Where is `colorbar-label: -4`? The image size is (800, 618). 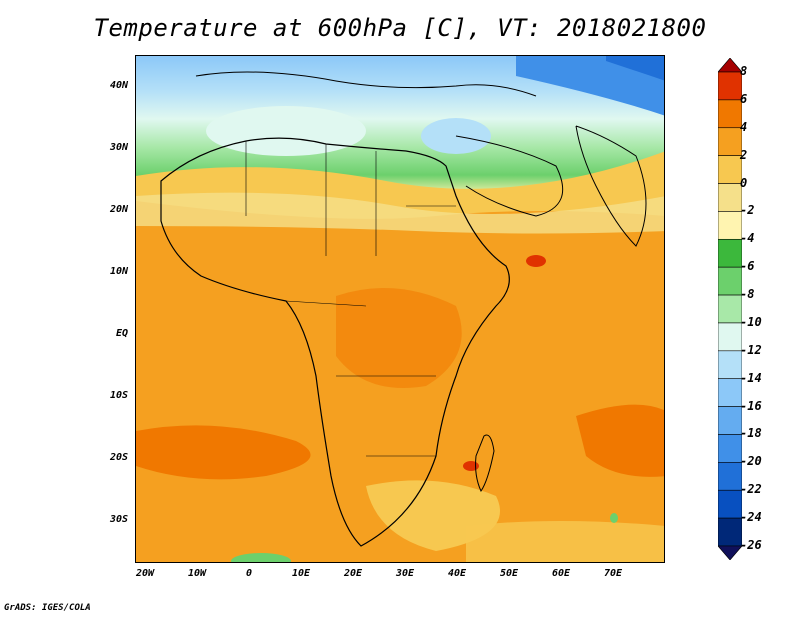 colorbar-label: -4 is located at coordinates (747, 238).